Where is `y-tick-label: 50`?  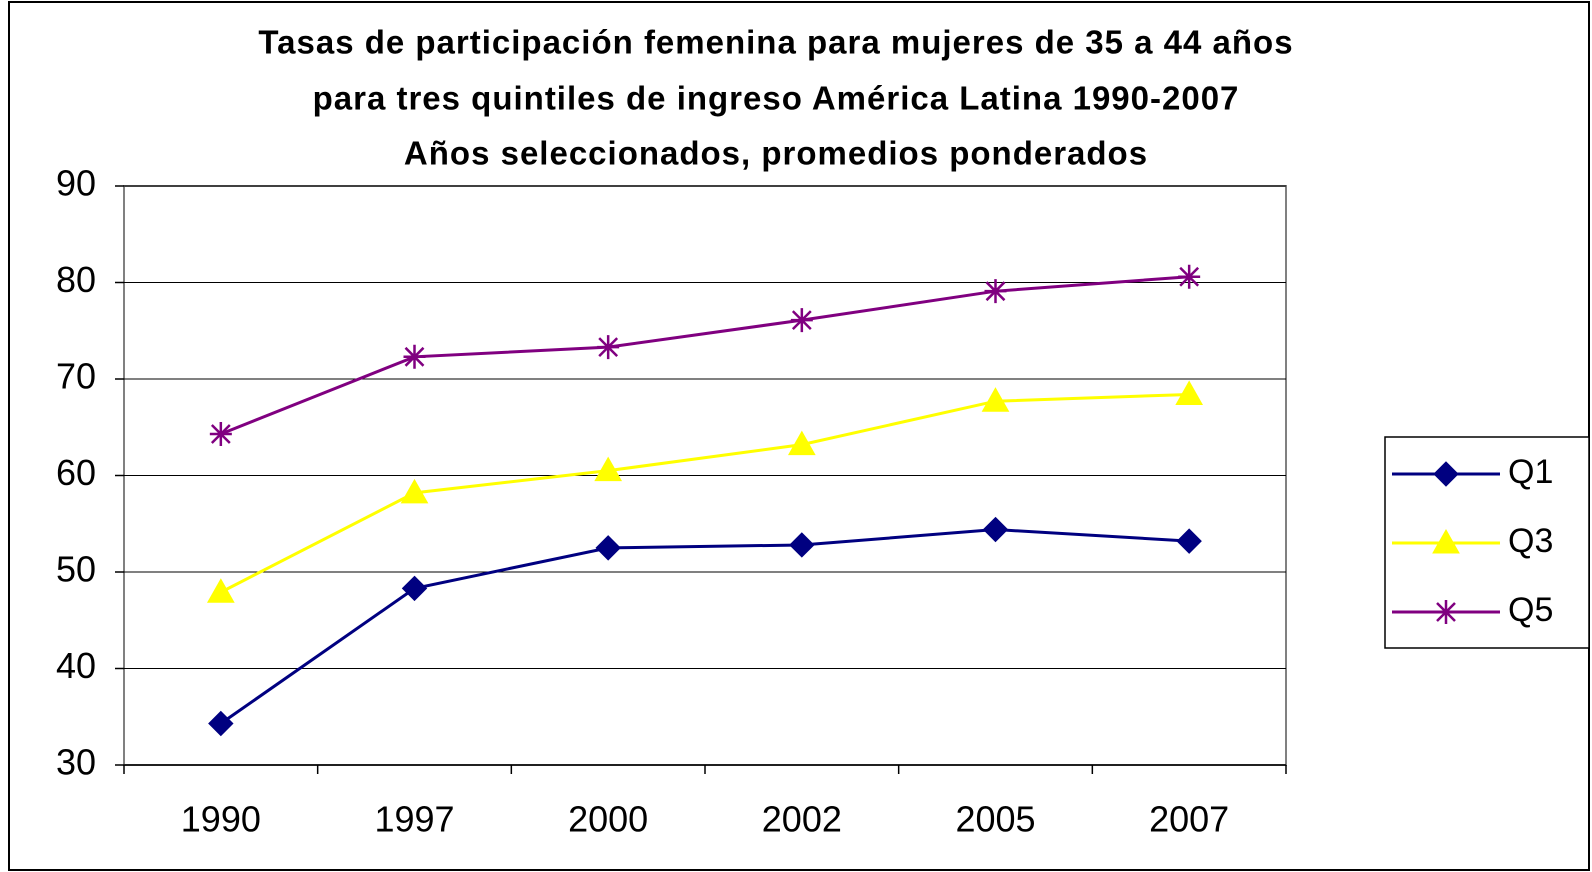
y-tick-label: 50 is located at coordinates (76, 569).